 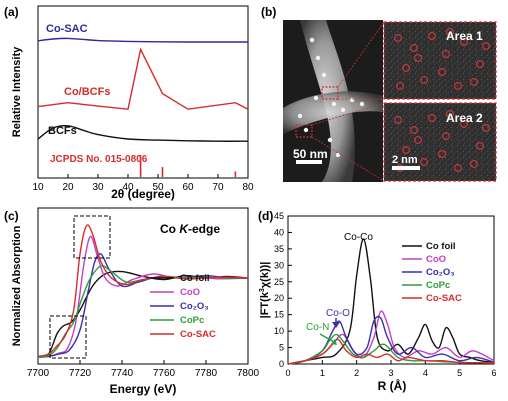 What do you see at coordinates (309, 162) in the screenshot?
I see `scalebar-main` at bounding box center [309, 162].